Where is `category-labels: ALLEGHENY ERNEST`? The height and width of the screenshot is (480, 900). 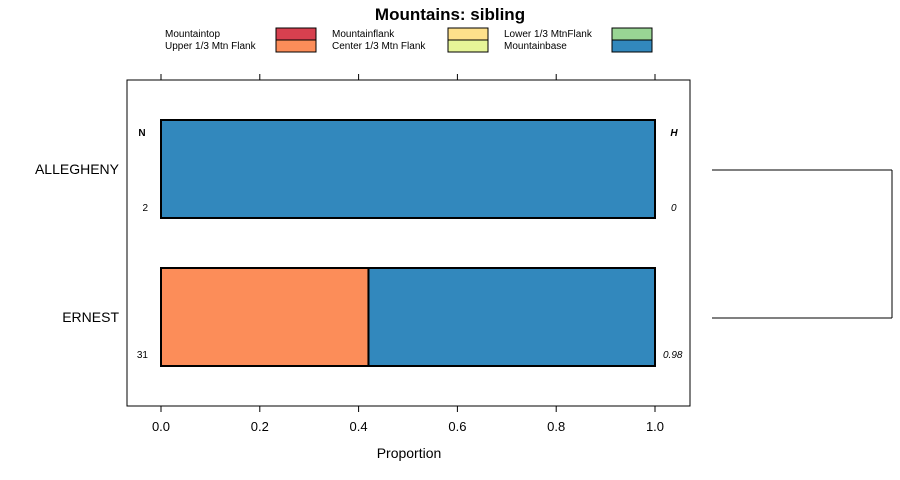 category-labels: ALLEGHENY ERNEST is located at coordinates (77, 243).